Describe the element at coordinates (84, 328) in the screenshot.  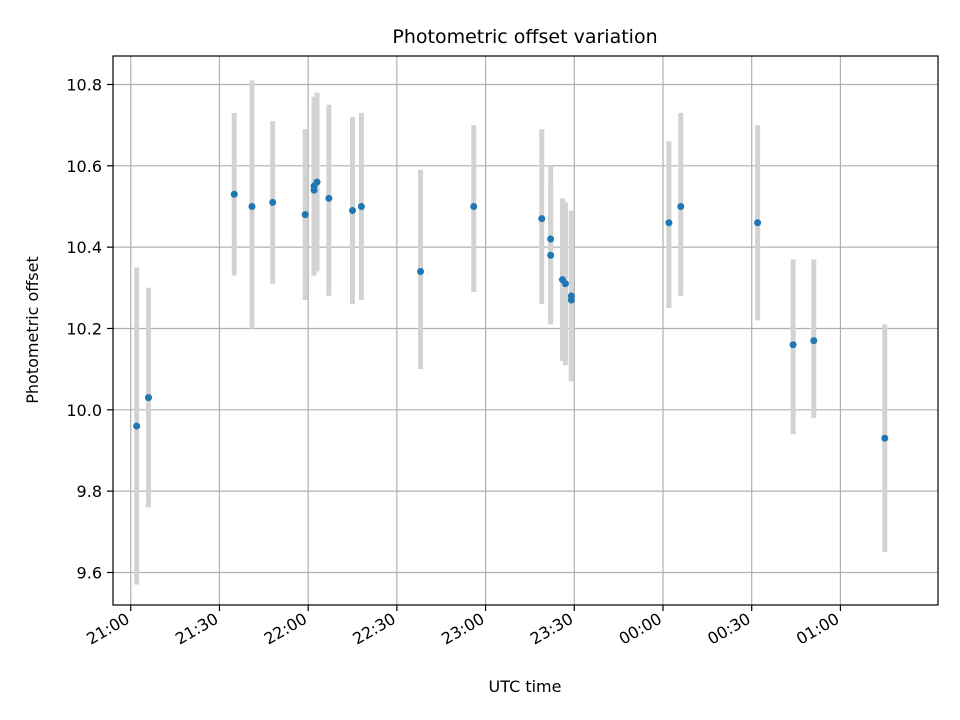
I see `y-tick-label: 10.2` at that location.